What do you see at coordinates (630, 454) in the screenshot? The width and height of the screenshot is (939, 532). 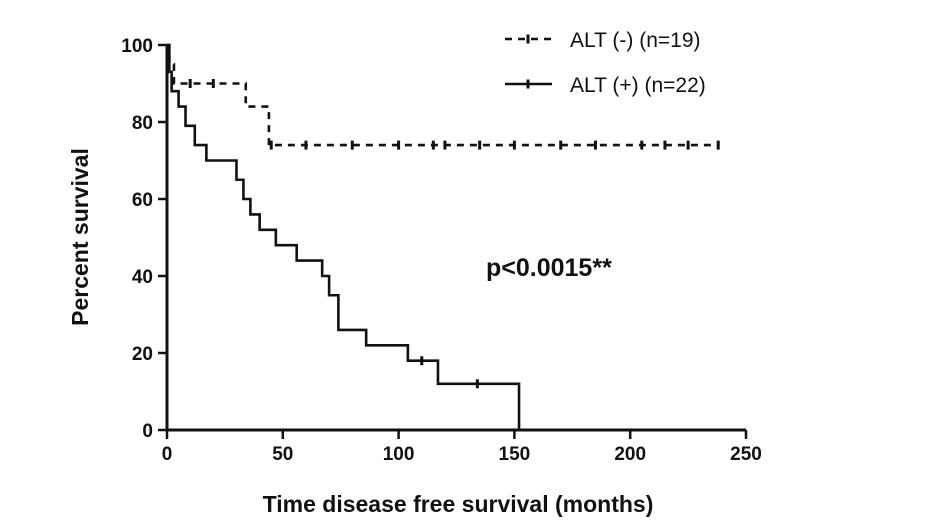 I see `x-tick-label: 200` at bounding box center [630, 454].